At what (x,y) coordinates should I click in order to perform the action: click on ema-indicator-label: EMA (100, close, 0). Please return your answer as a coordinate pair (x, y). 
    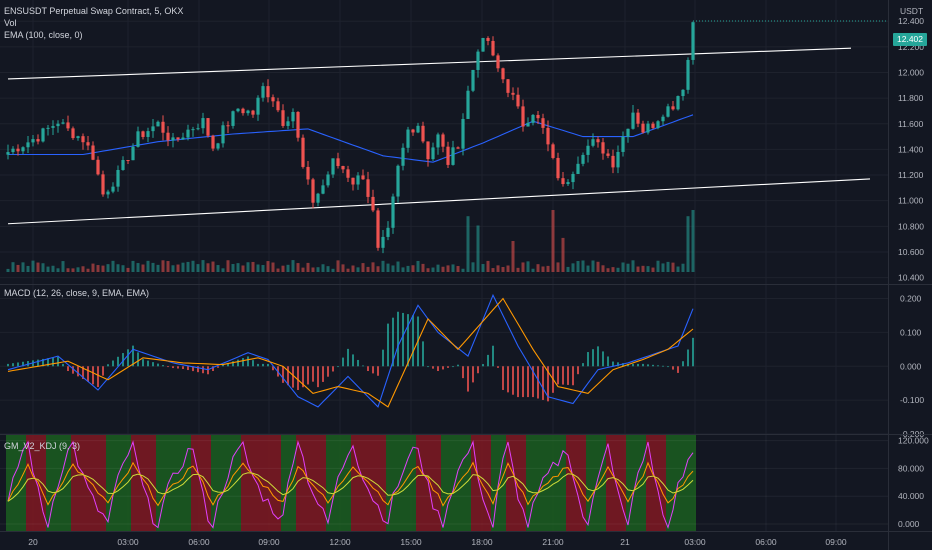
    Looking at the image, I should click on (43, 35).